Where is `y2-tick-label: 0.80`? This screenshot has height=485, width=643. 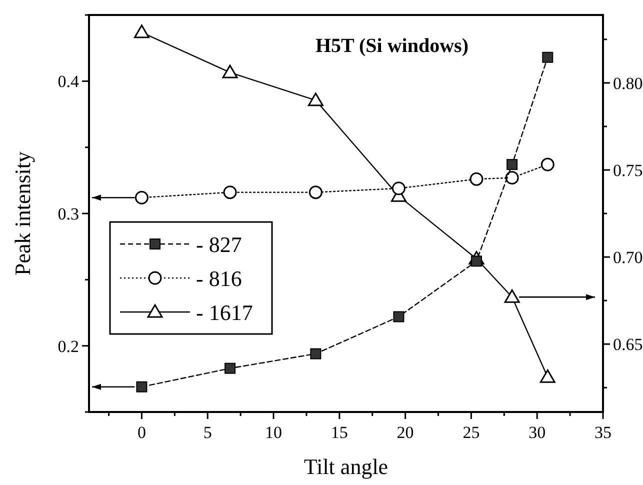 y2-tick-label: 0.80 is located at coordinates (628, 83).